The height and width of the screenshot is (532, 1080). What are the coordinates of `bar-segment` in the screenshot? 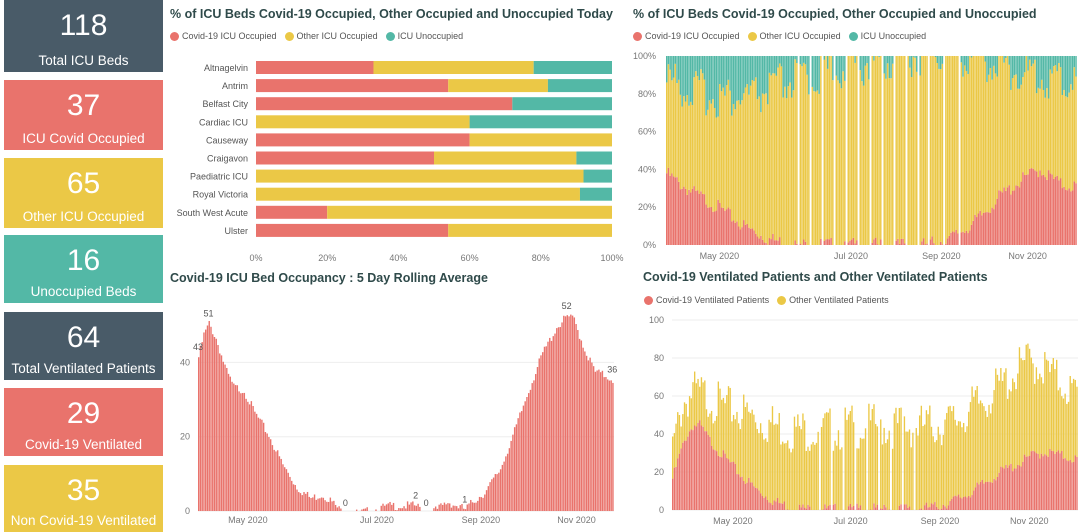 It's located at (352, 230).